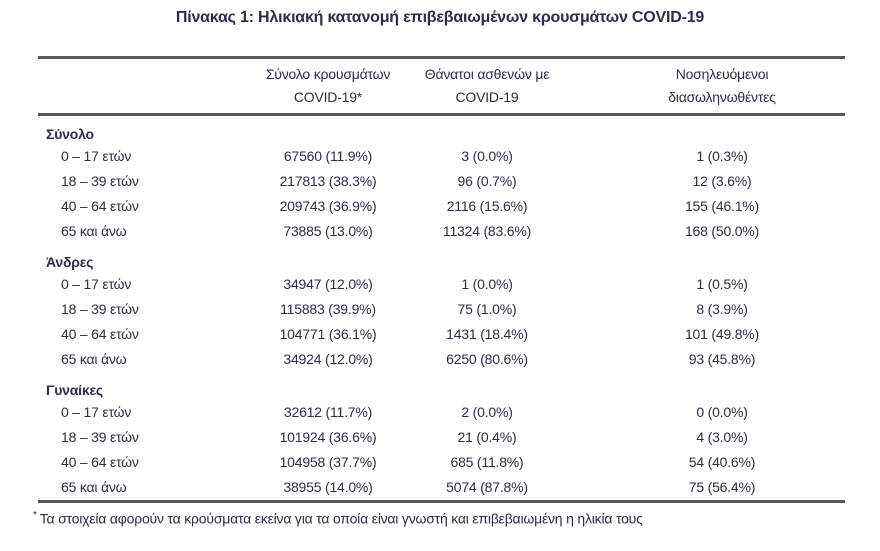 The height and width of the screenshot is (551, 880). What do you see at coordinates (441, 130) in the screenshot?
I see `section-row: Σύνολο` at bounding box center [441, 130].